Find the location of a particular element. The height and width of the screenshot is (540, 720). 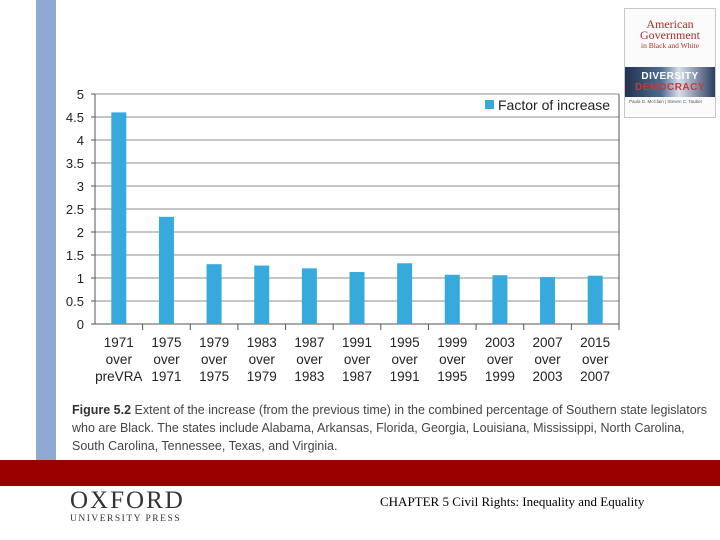

oxford-logo-sub: UNIVERSITY PRESS is located at coordinates (126, 519).